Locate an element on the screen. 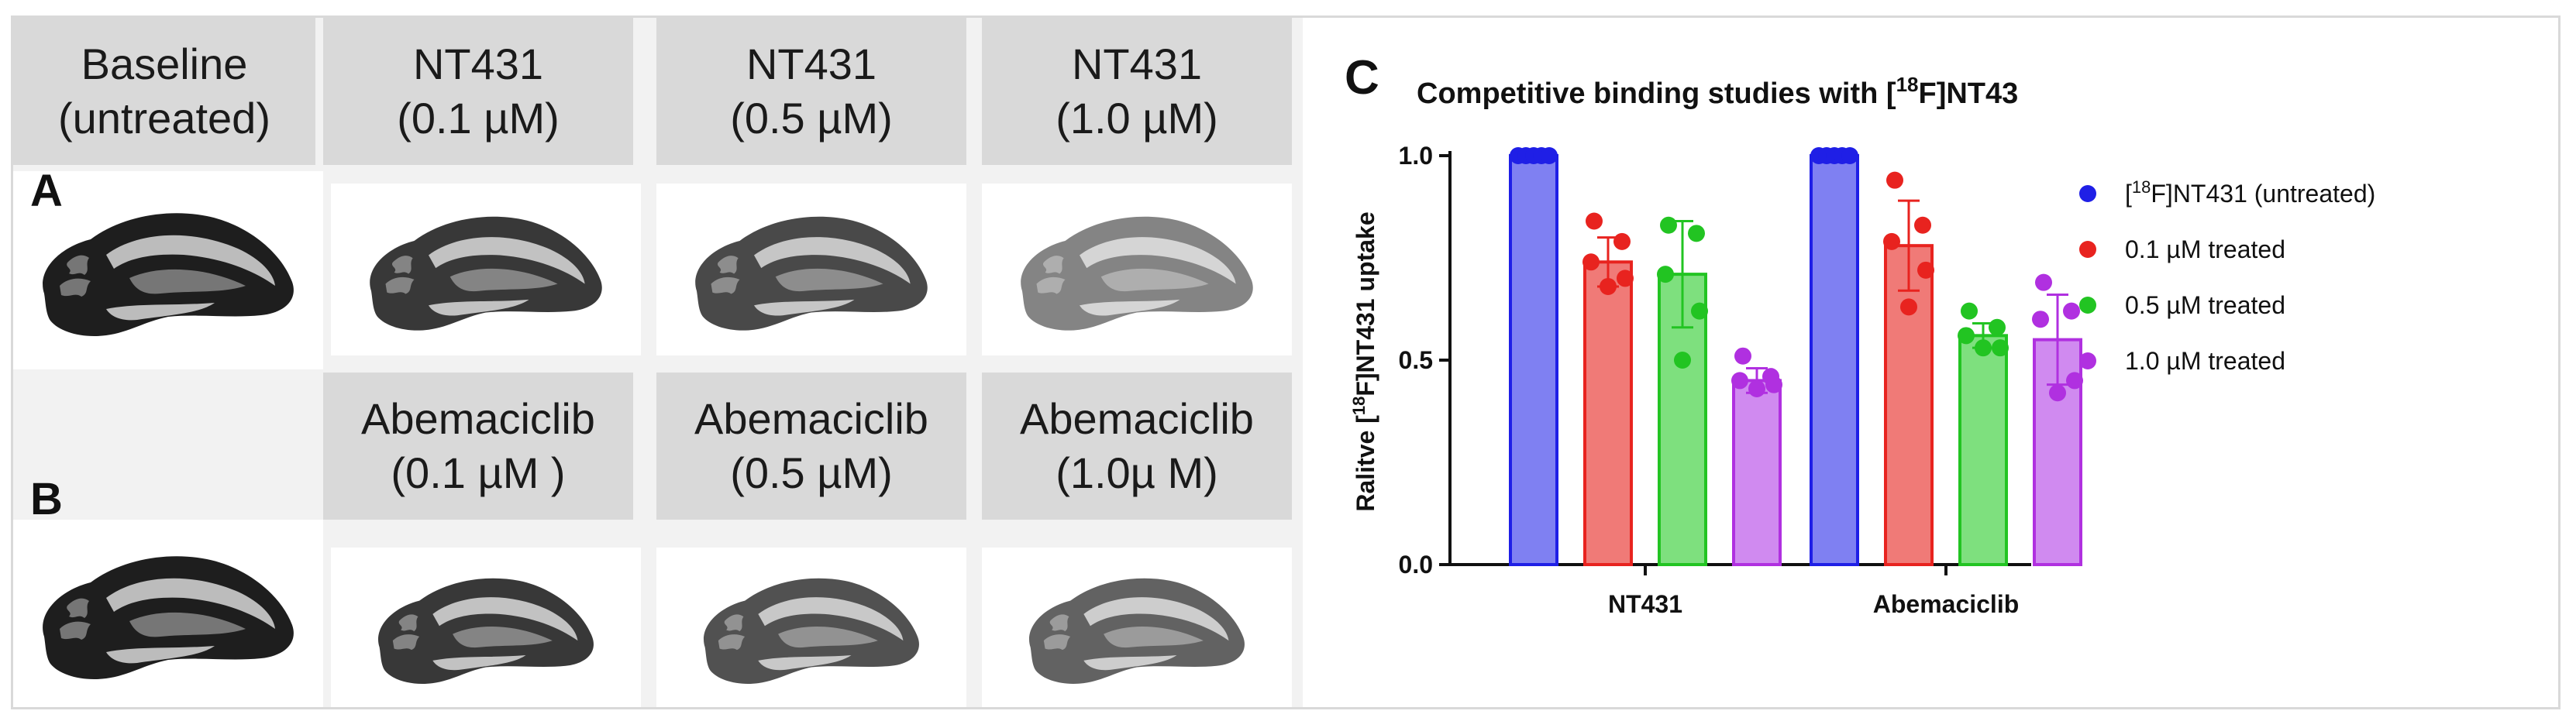 The height and width of the screenshot is (728, 2576). header-abema-05: Abemaciclib (0.5 µM) is located at coordinates (811, 446).